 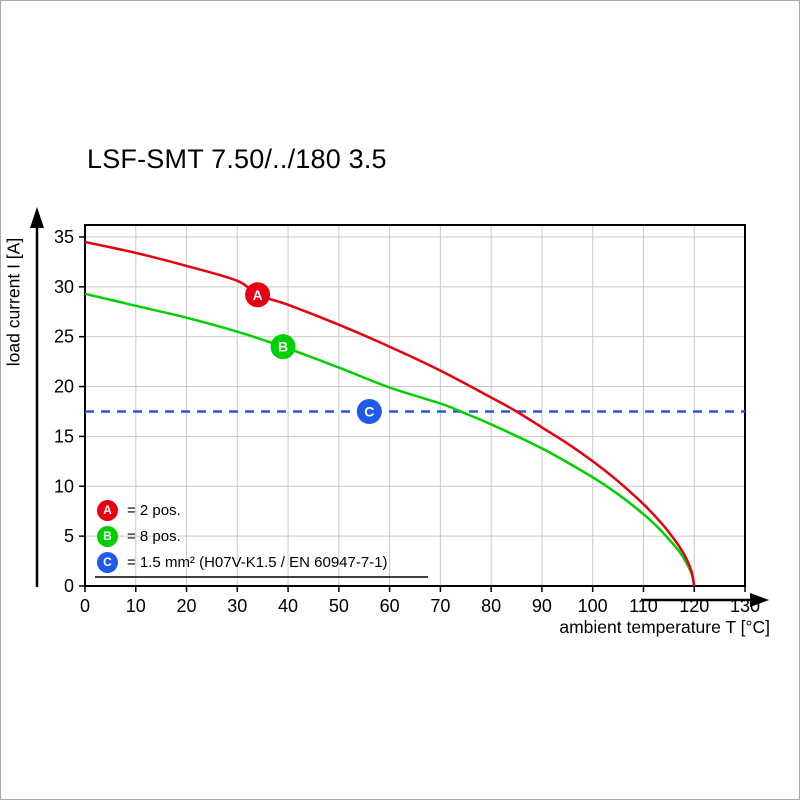 What do you see at coordinates (85, 606) in the screenshot?
I see `tick-label-x: 0` at bounding box center [85, 606].